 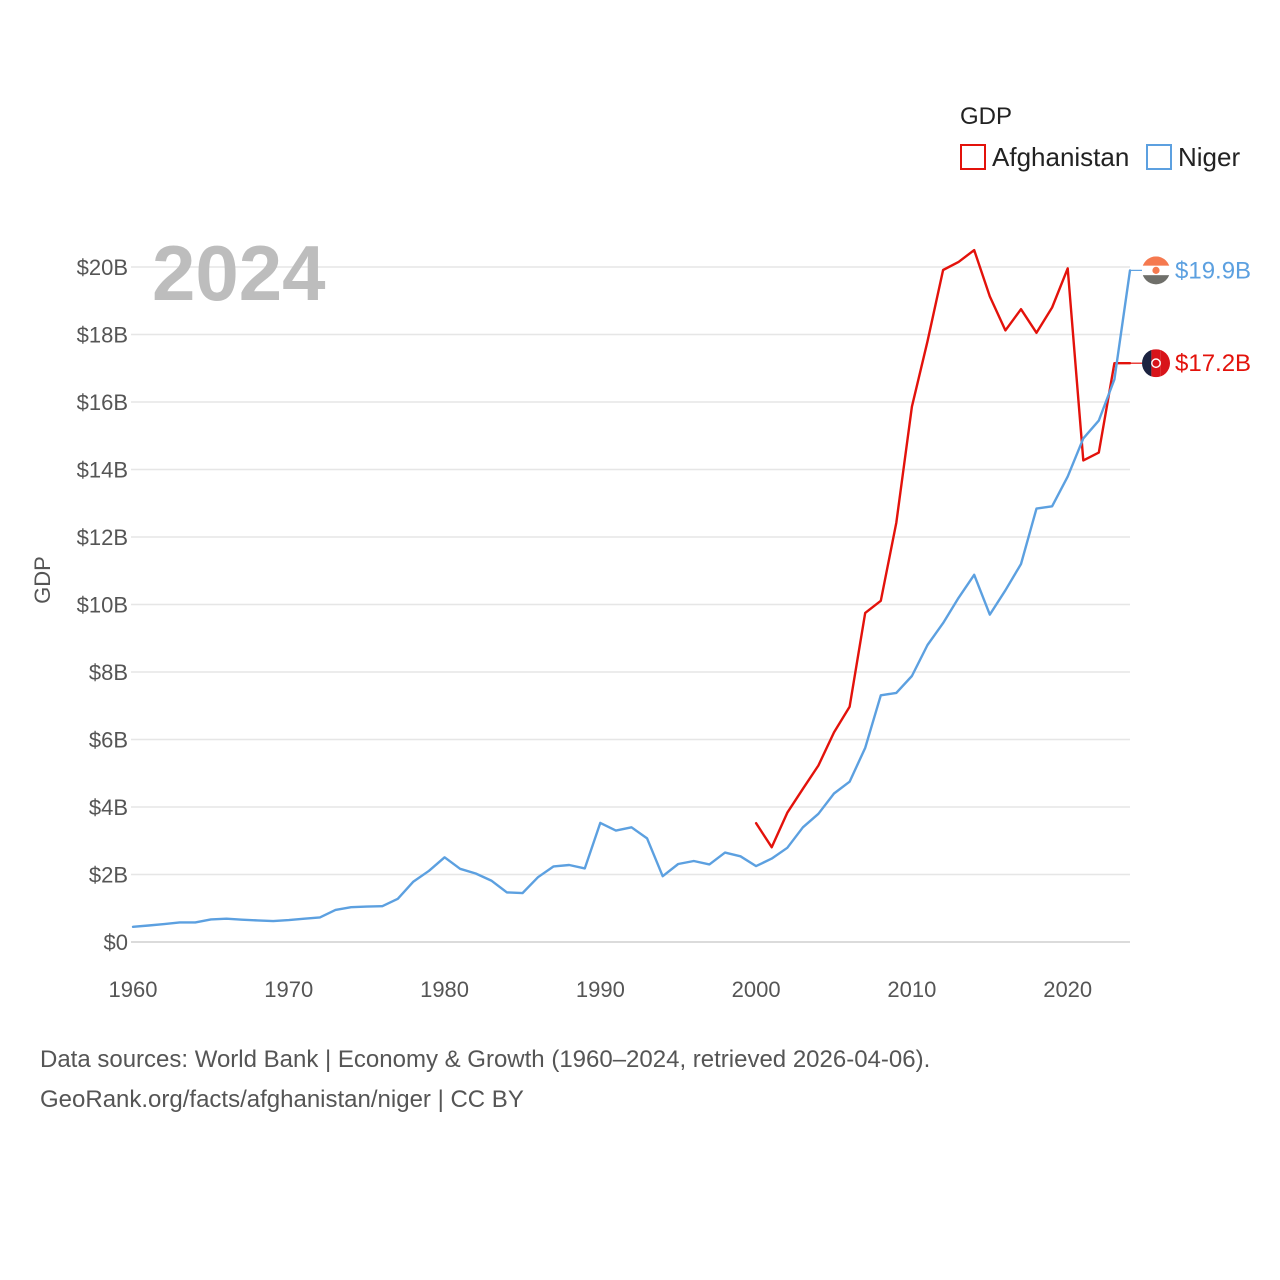 What do you see at coordinates (973, 157) in the screenshot?
I see `legend-swatch-afghanistan` at bounding box center [973, 157].